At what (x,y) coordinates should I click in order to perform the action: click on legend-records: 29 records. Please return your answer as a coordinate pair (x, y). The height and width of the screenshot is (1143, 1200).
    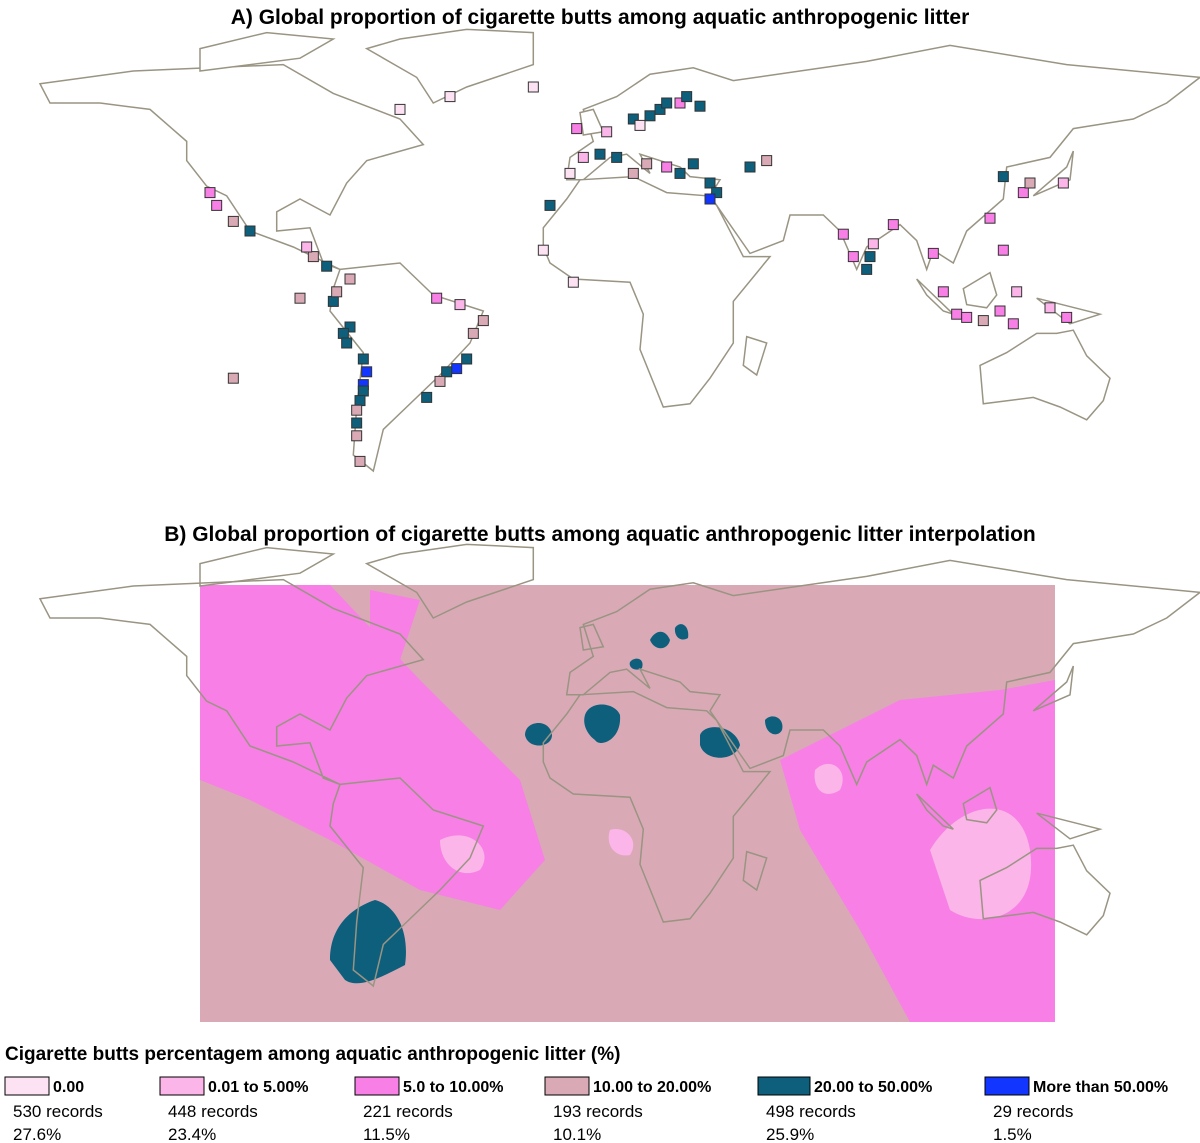
    Looking at the image, I should click on (1033, 1111).